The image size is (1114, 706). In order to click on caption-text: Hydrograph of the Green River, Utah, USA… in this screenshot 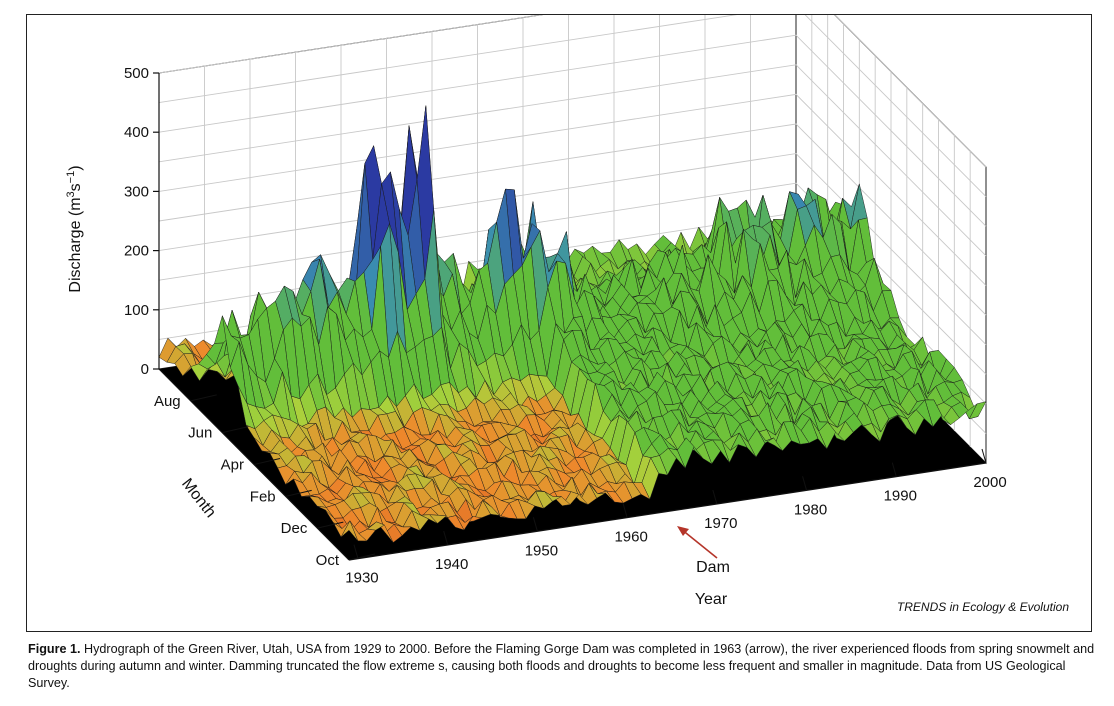, I will do `click(561, 666)`.